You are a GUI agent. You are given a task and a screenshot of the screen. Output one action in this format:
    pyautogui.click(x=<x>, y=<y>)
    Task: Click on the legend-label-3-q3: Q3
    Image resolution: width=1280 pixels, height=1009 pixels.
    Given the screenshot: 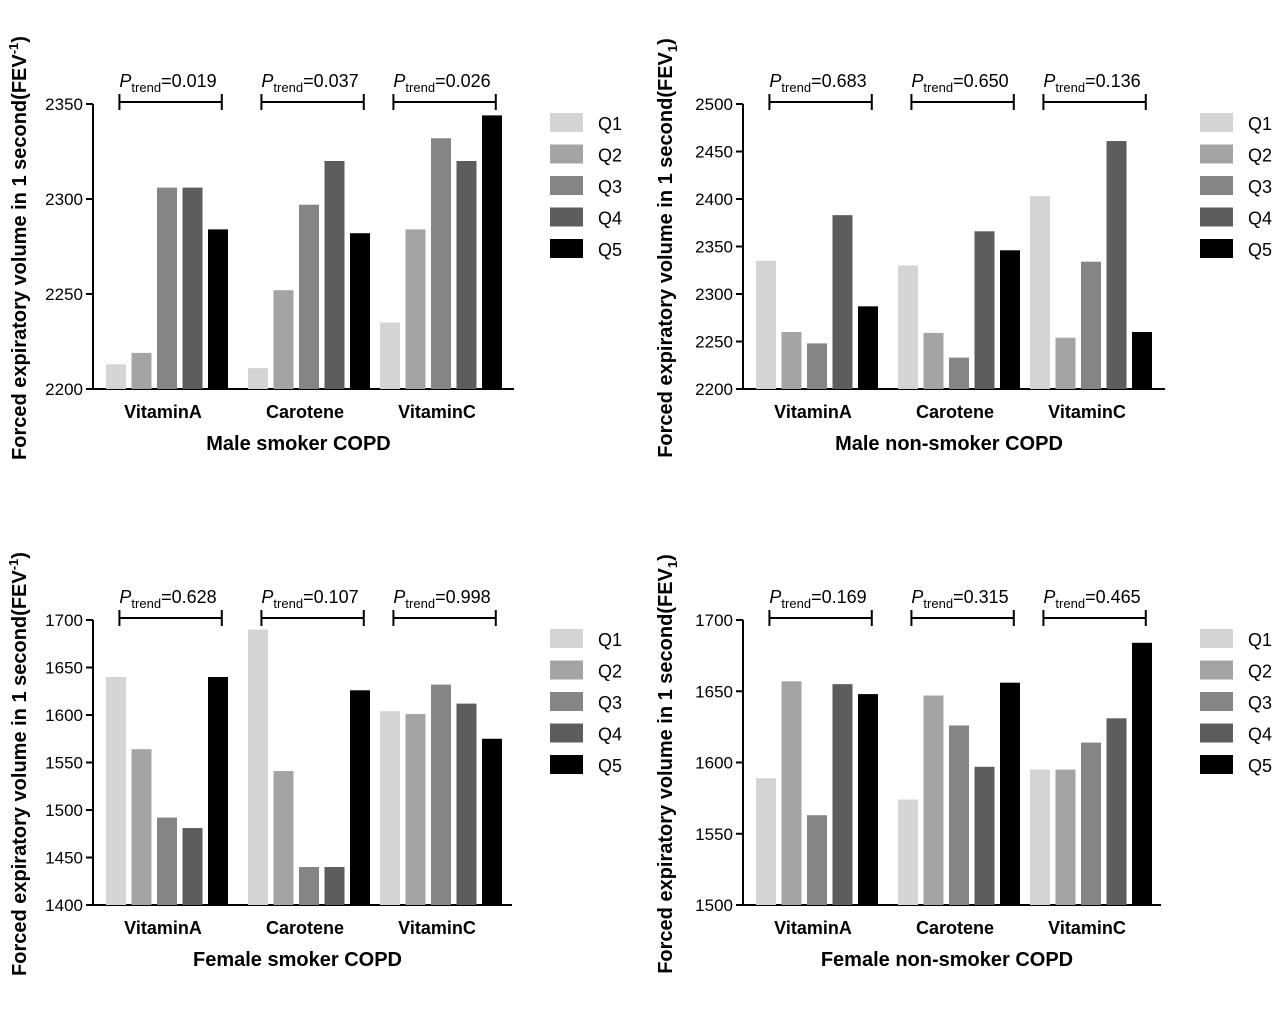 What is the action you would take?
    pyautogui.click(x=610, y=703)
    